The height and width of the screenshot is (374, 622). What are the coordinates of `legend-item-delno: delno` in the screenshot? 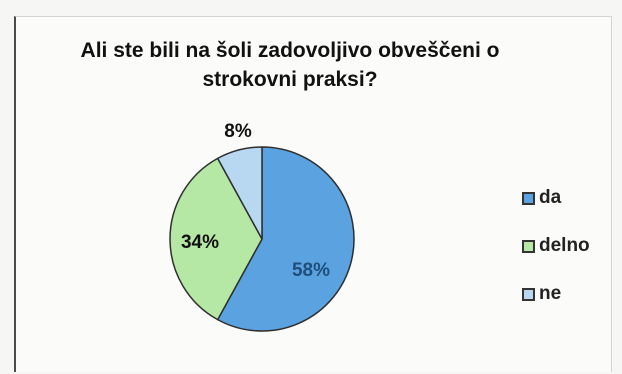 It's located at (556, 246).